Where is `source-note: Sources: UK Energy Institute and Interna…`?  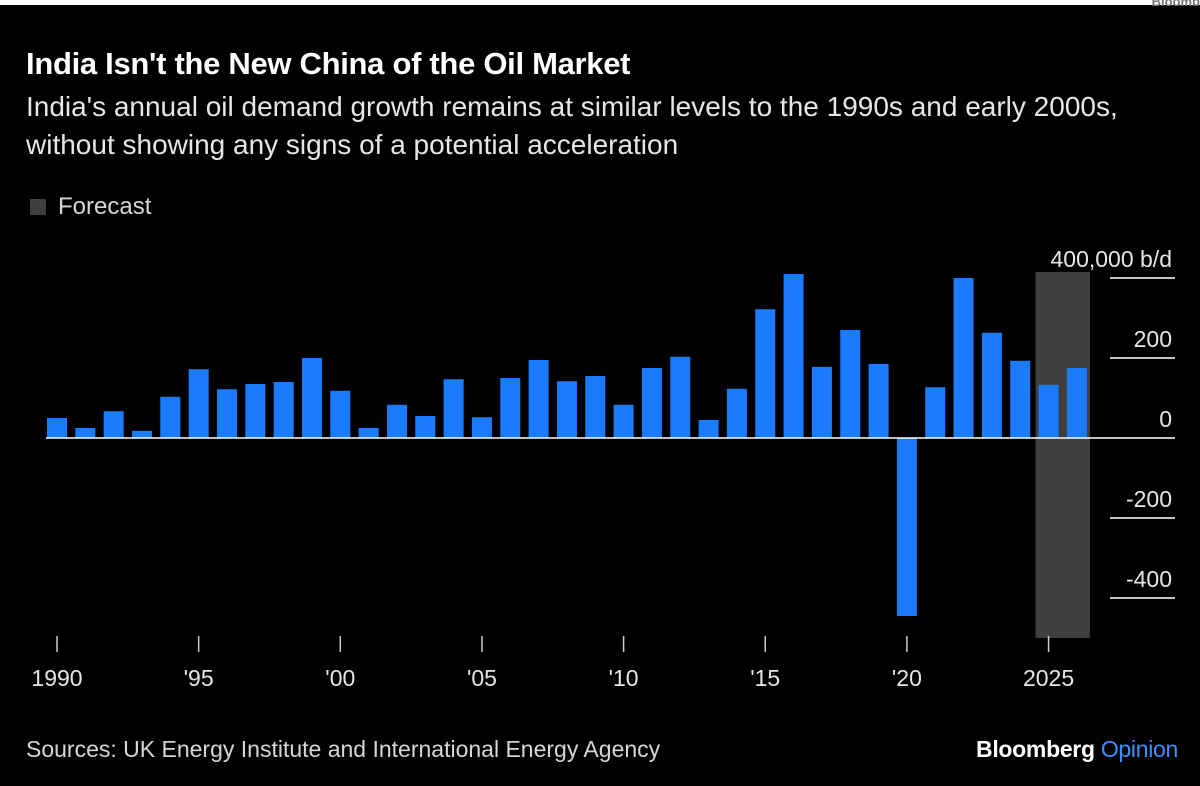 source-note: Sources: UK Energy Institute and Interna… is located at coordinates (343, 749).